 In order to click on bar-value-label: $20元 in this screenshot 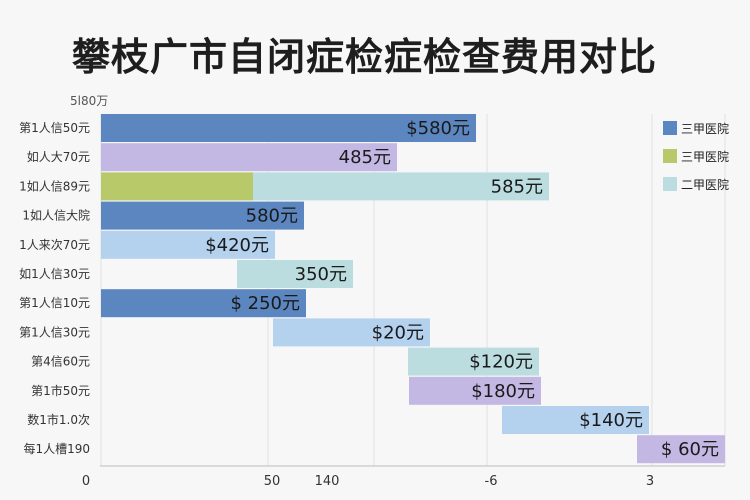, I will do `click(398, 332)`.